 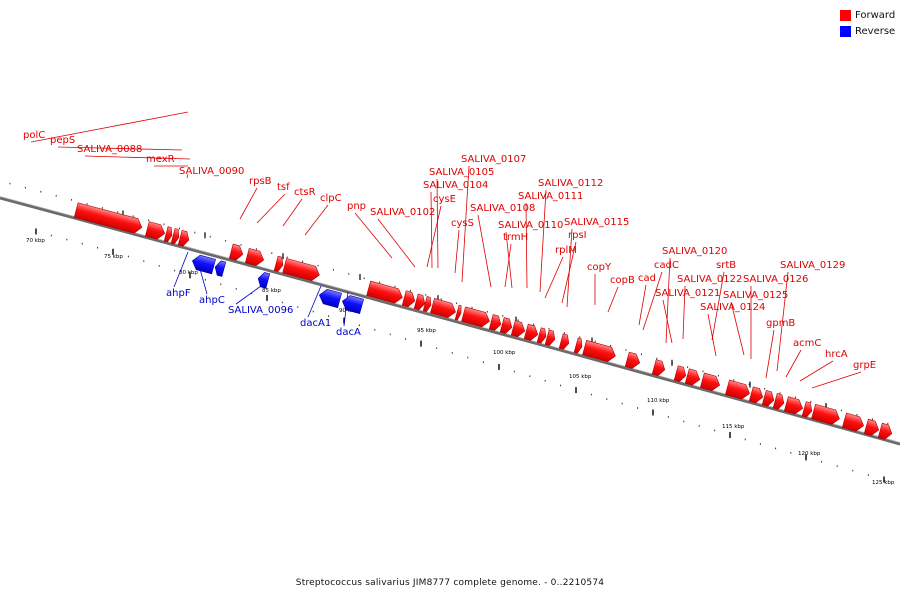 What do you see at coordinates (458, 312) in the screenshot?
I see `gene-cysS-forward` at bounding box center [458, 312].